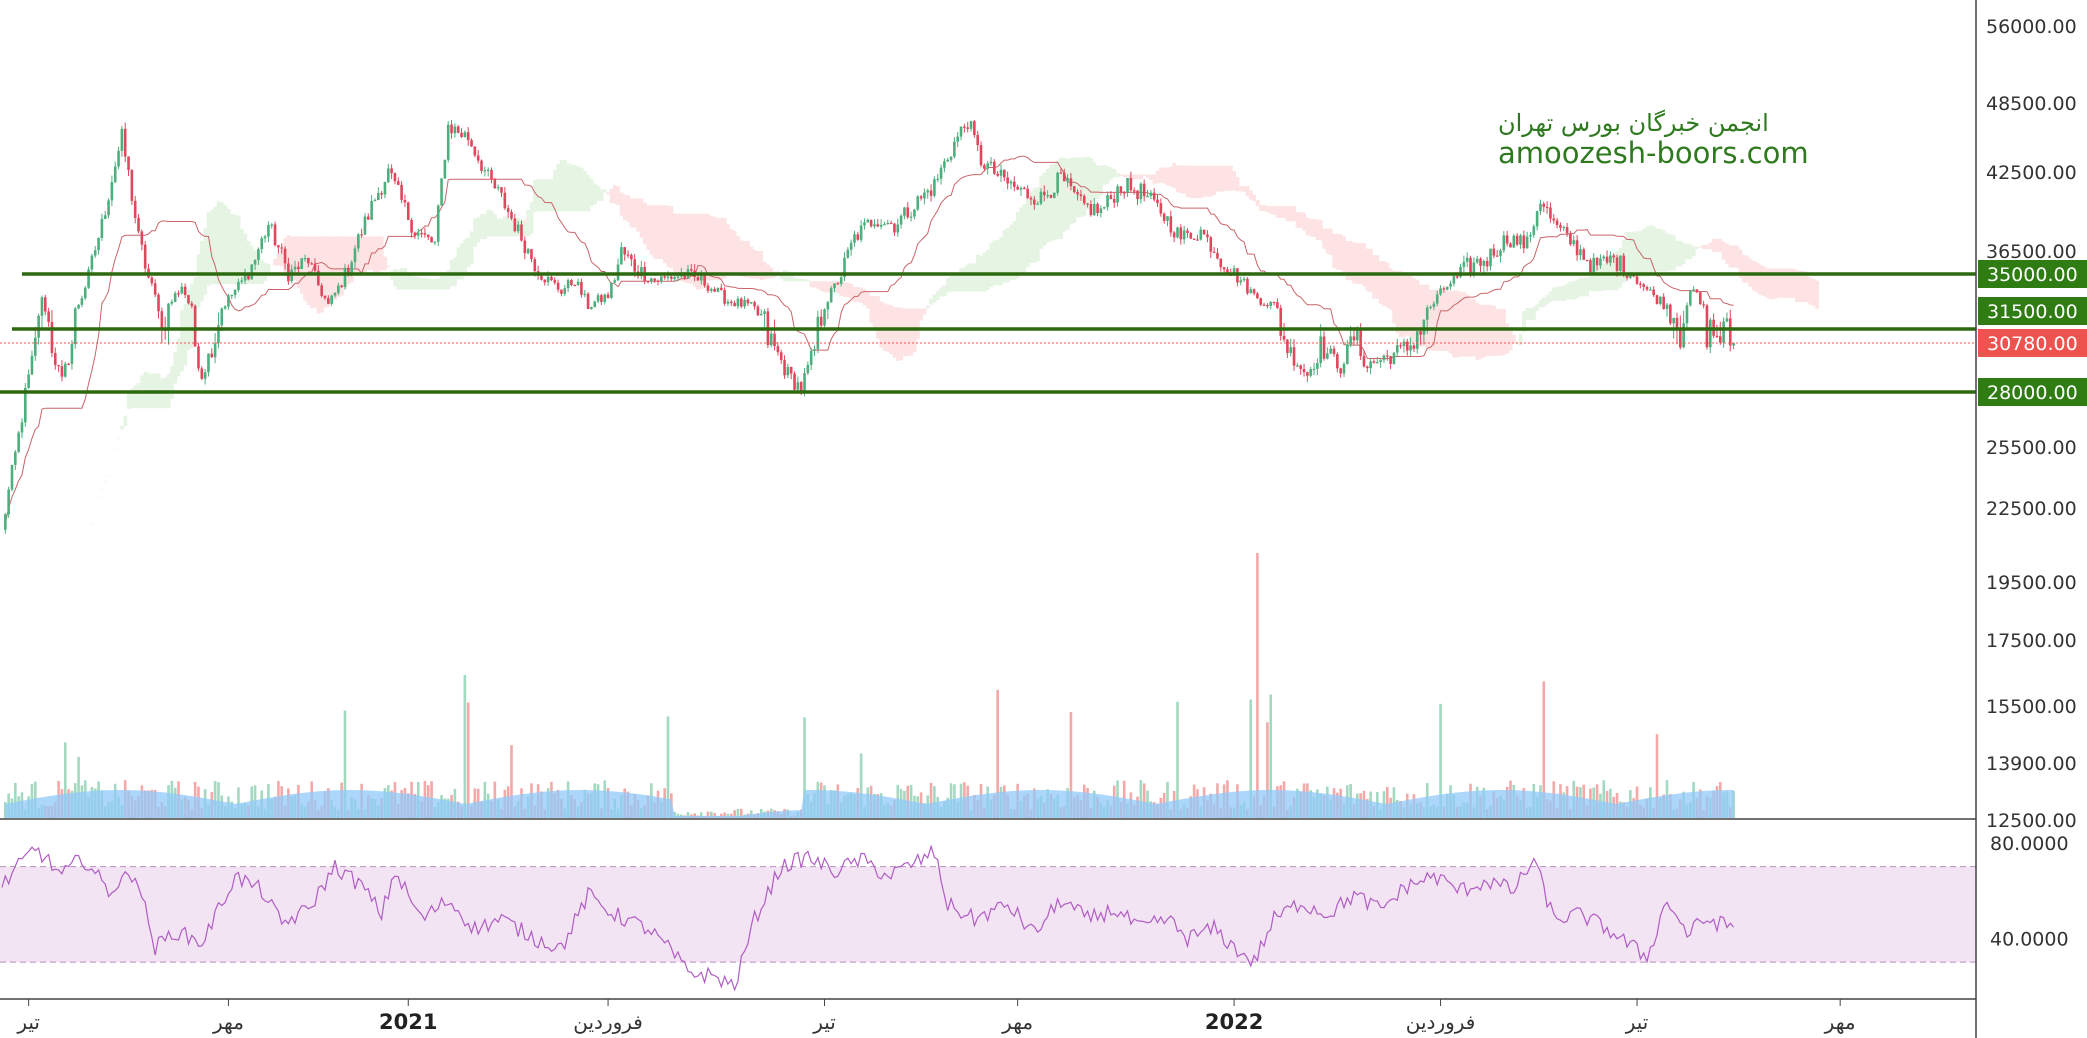 The height and width of the screenshot is (1038, 2087). I want to click on time-axis: تیر مهر 2021 فروردین تیر مهر 2022 فروردین تیر مهر, so click(936, 1016).